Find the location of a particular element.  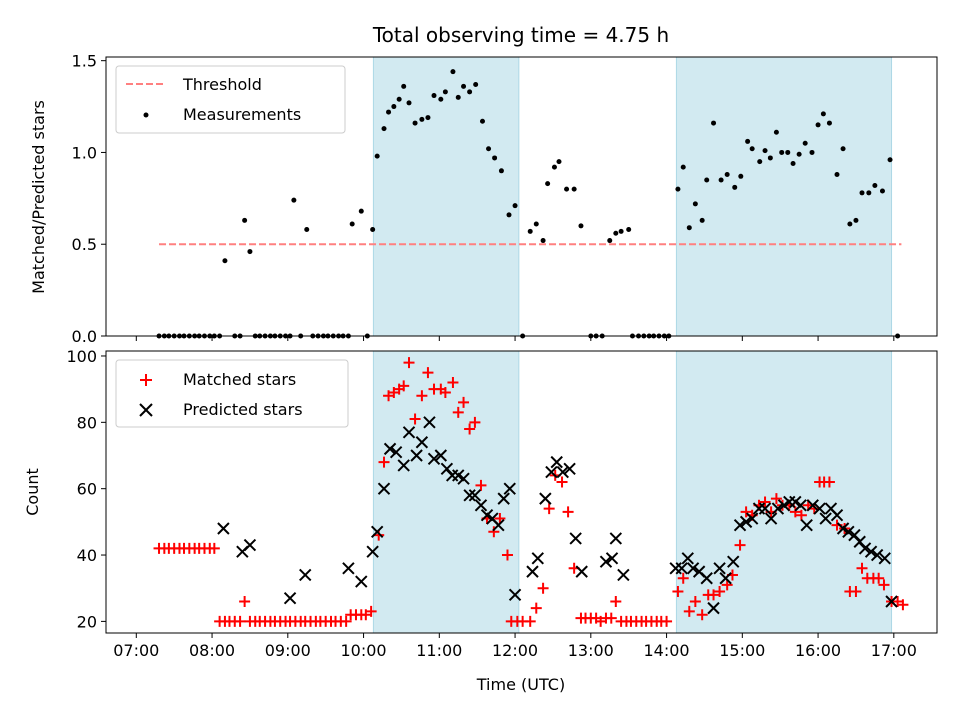

top-legend: Threshold Measurements is located at coordinates (230, 99).